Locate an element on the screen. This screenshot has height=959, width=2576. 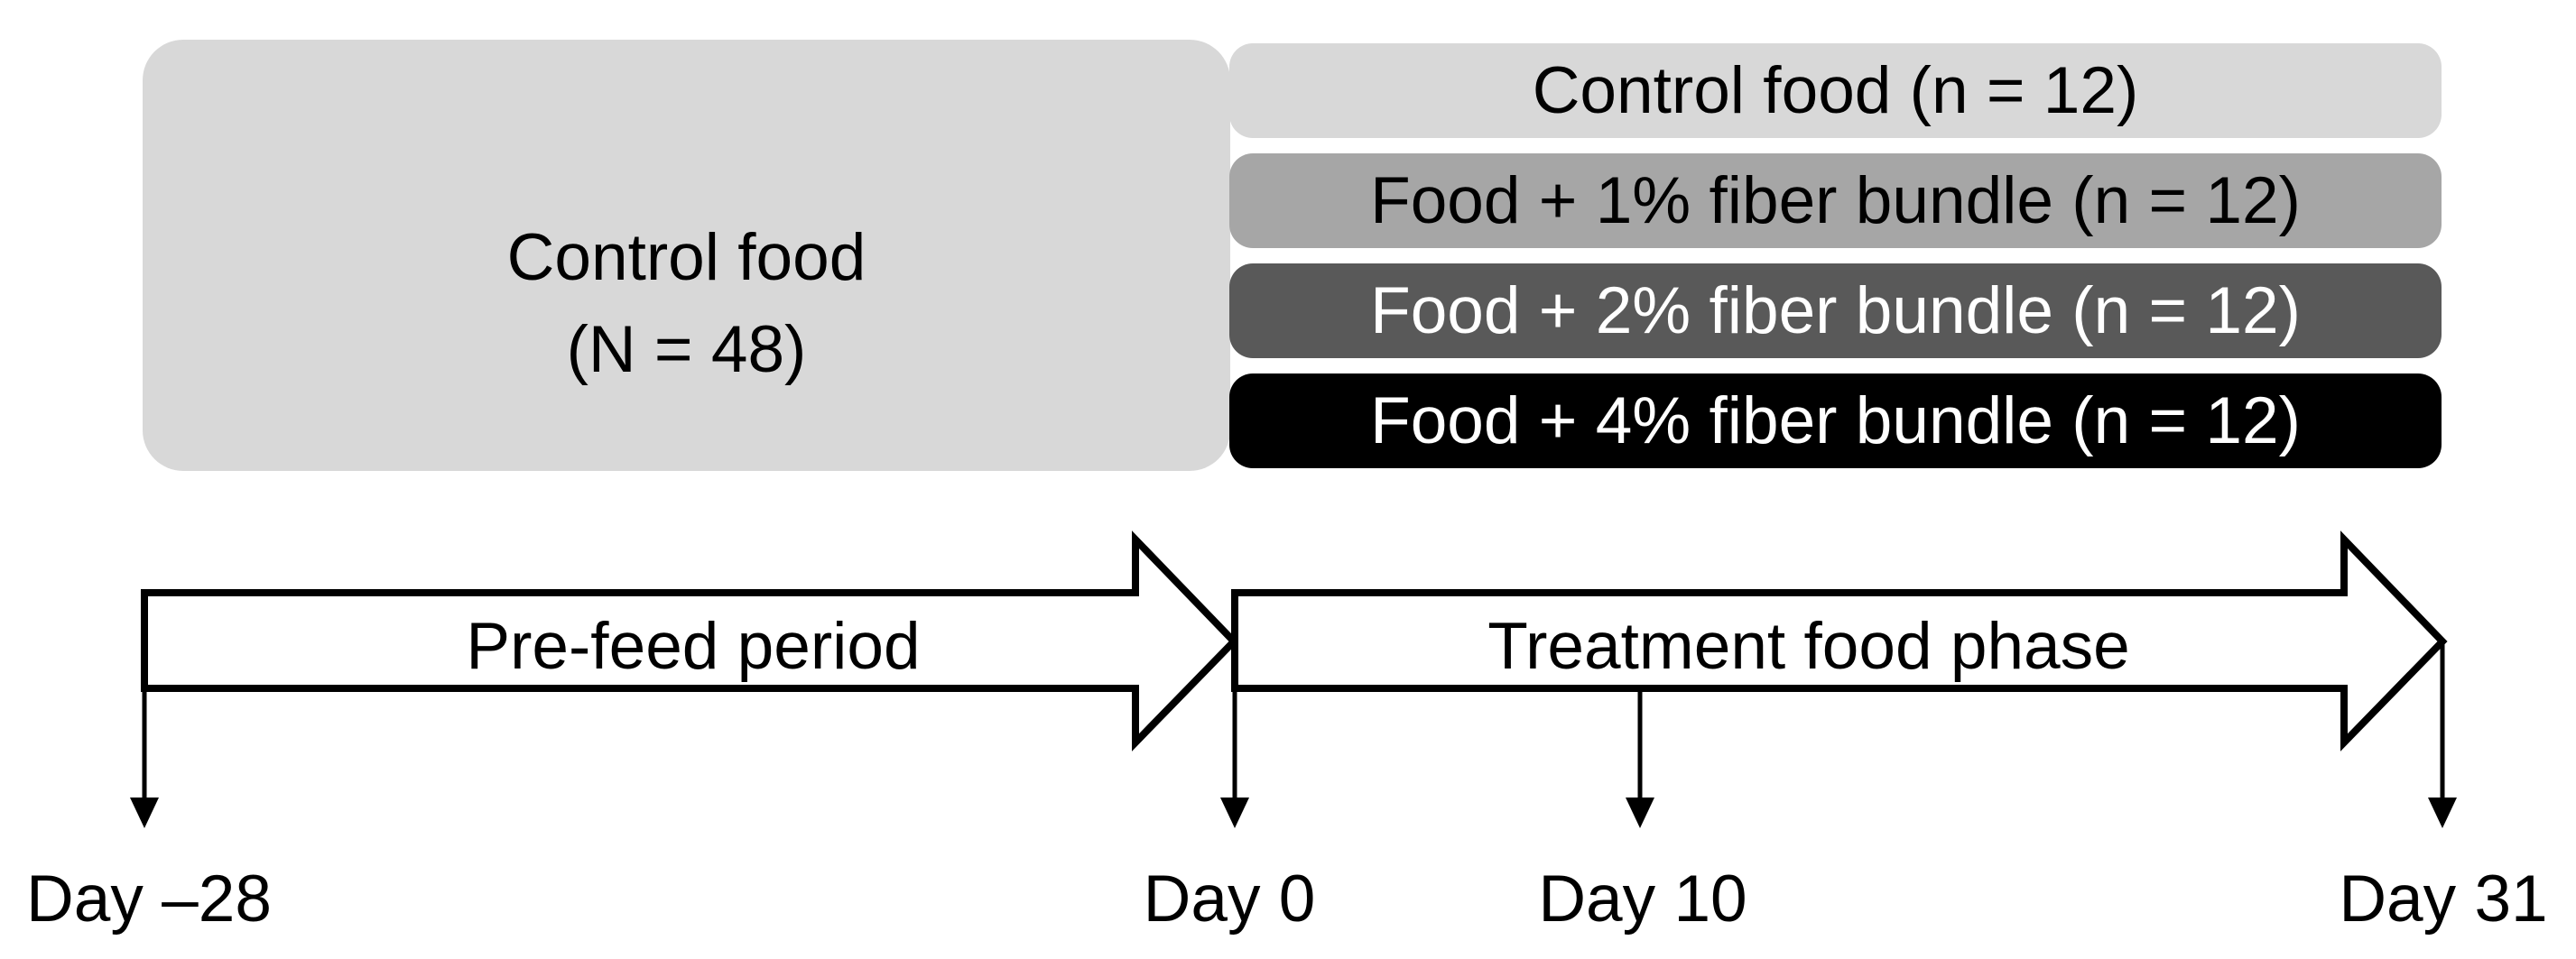
prefeed-box-title: Control food is located at coordinates (686, 257).